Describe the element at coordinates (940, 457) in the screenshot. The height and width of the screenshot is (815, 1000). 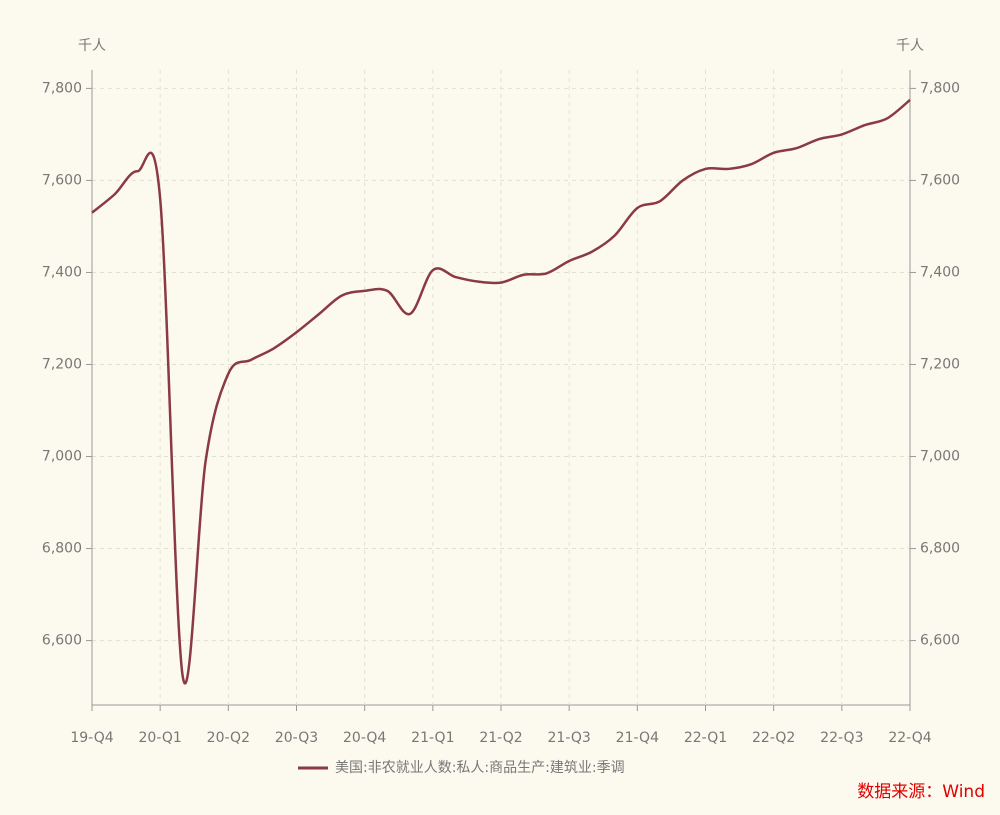
I see `y2-tick-label: 7,000` at that location.